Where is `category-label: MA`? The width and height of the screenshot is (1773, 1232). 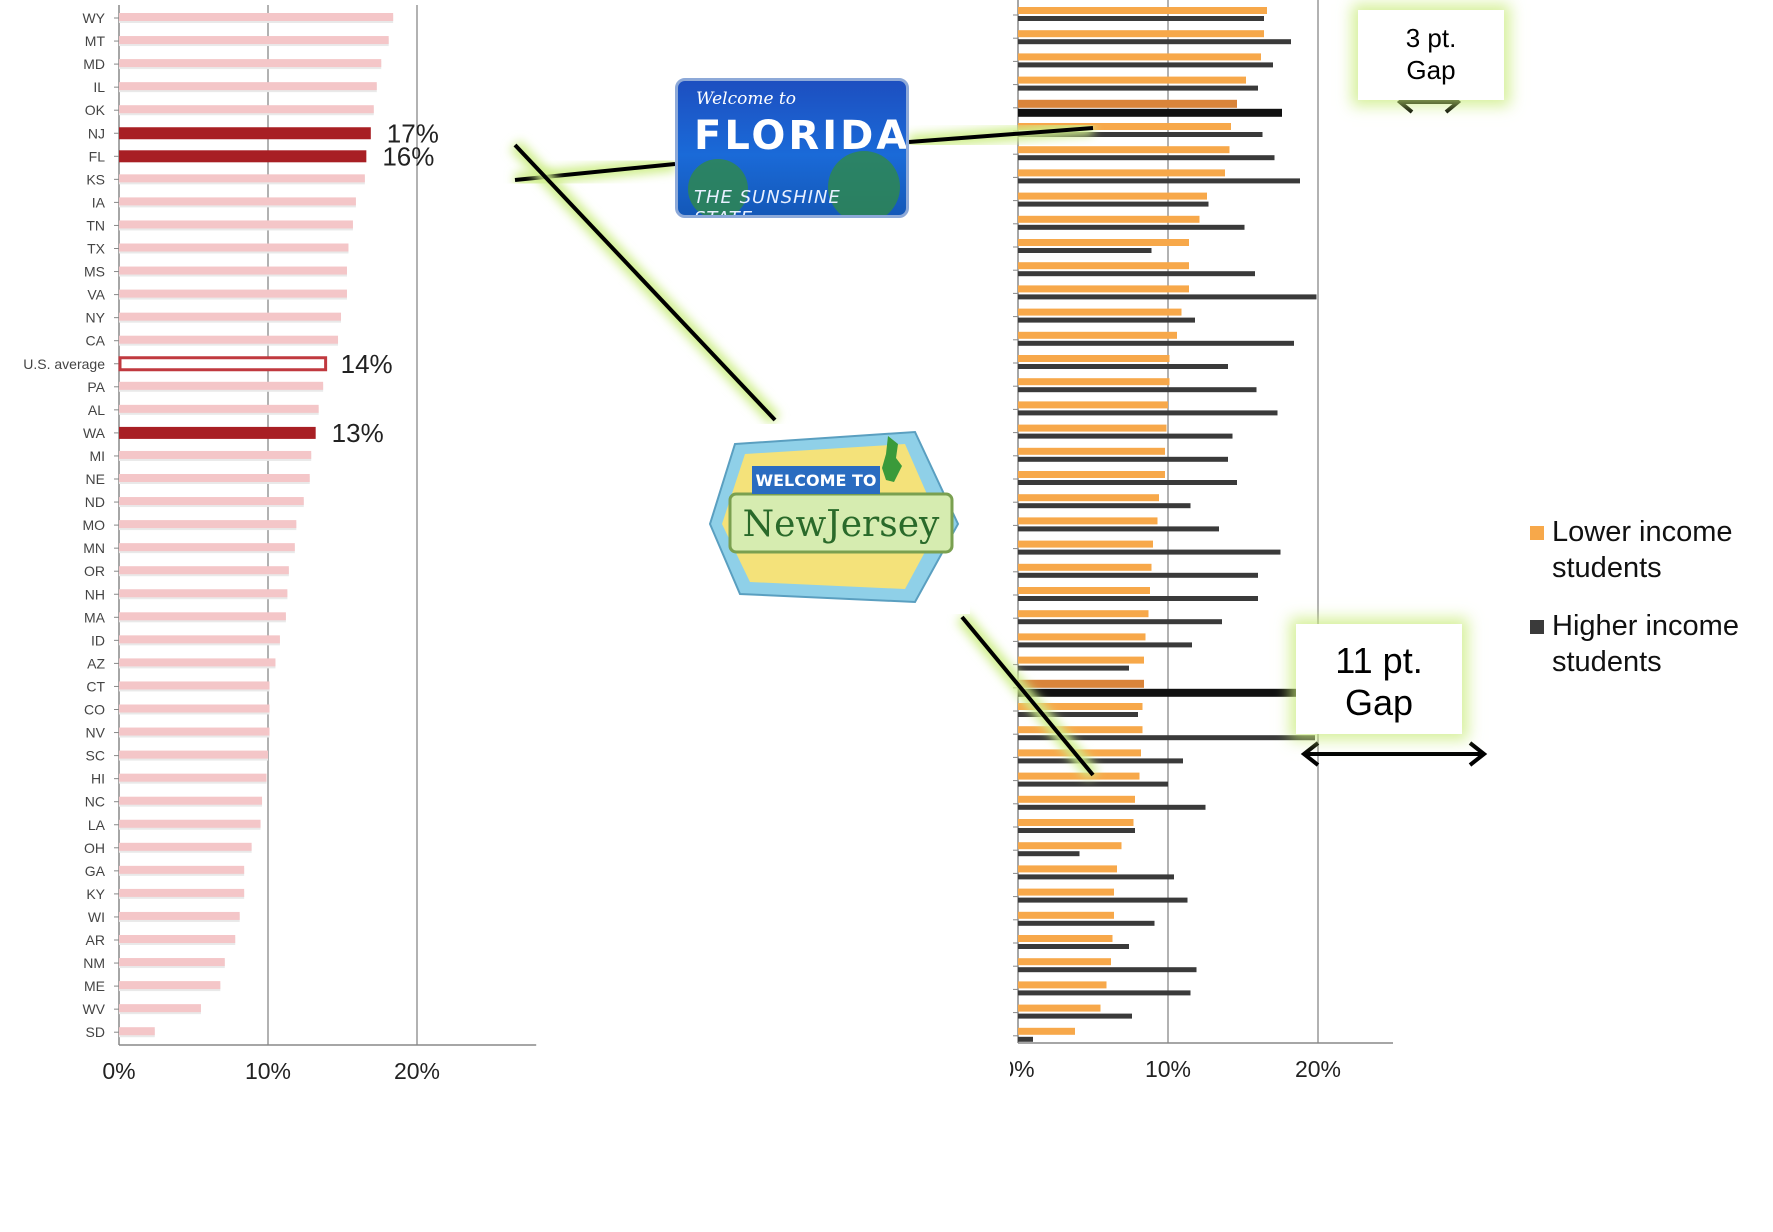
category-label: MA is located at coordinates (95, 617).